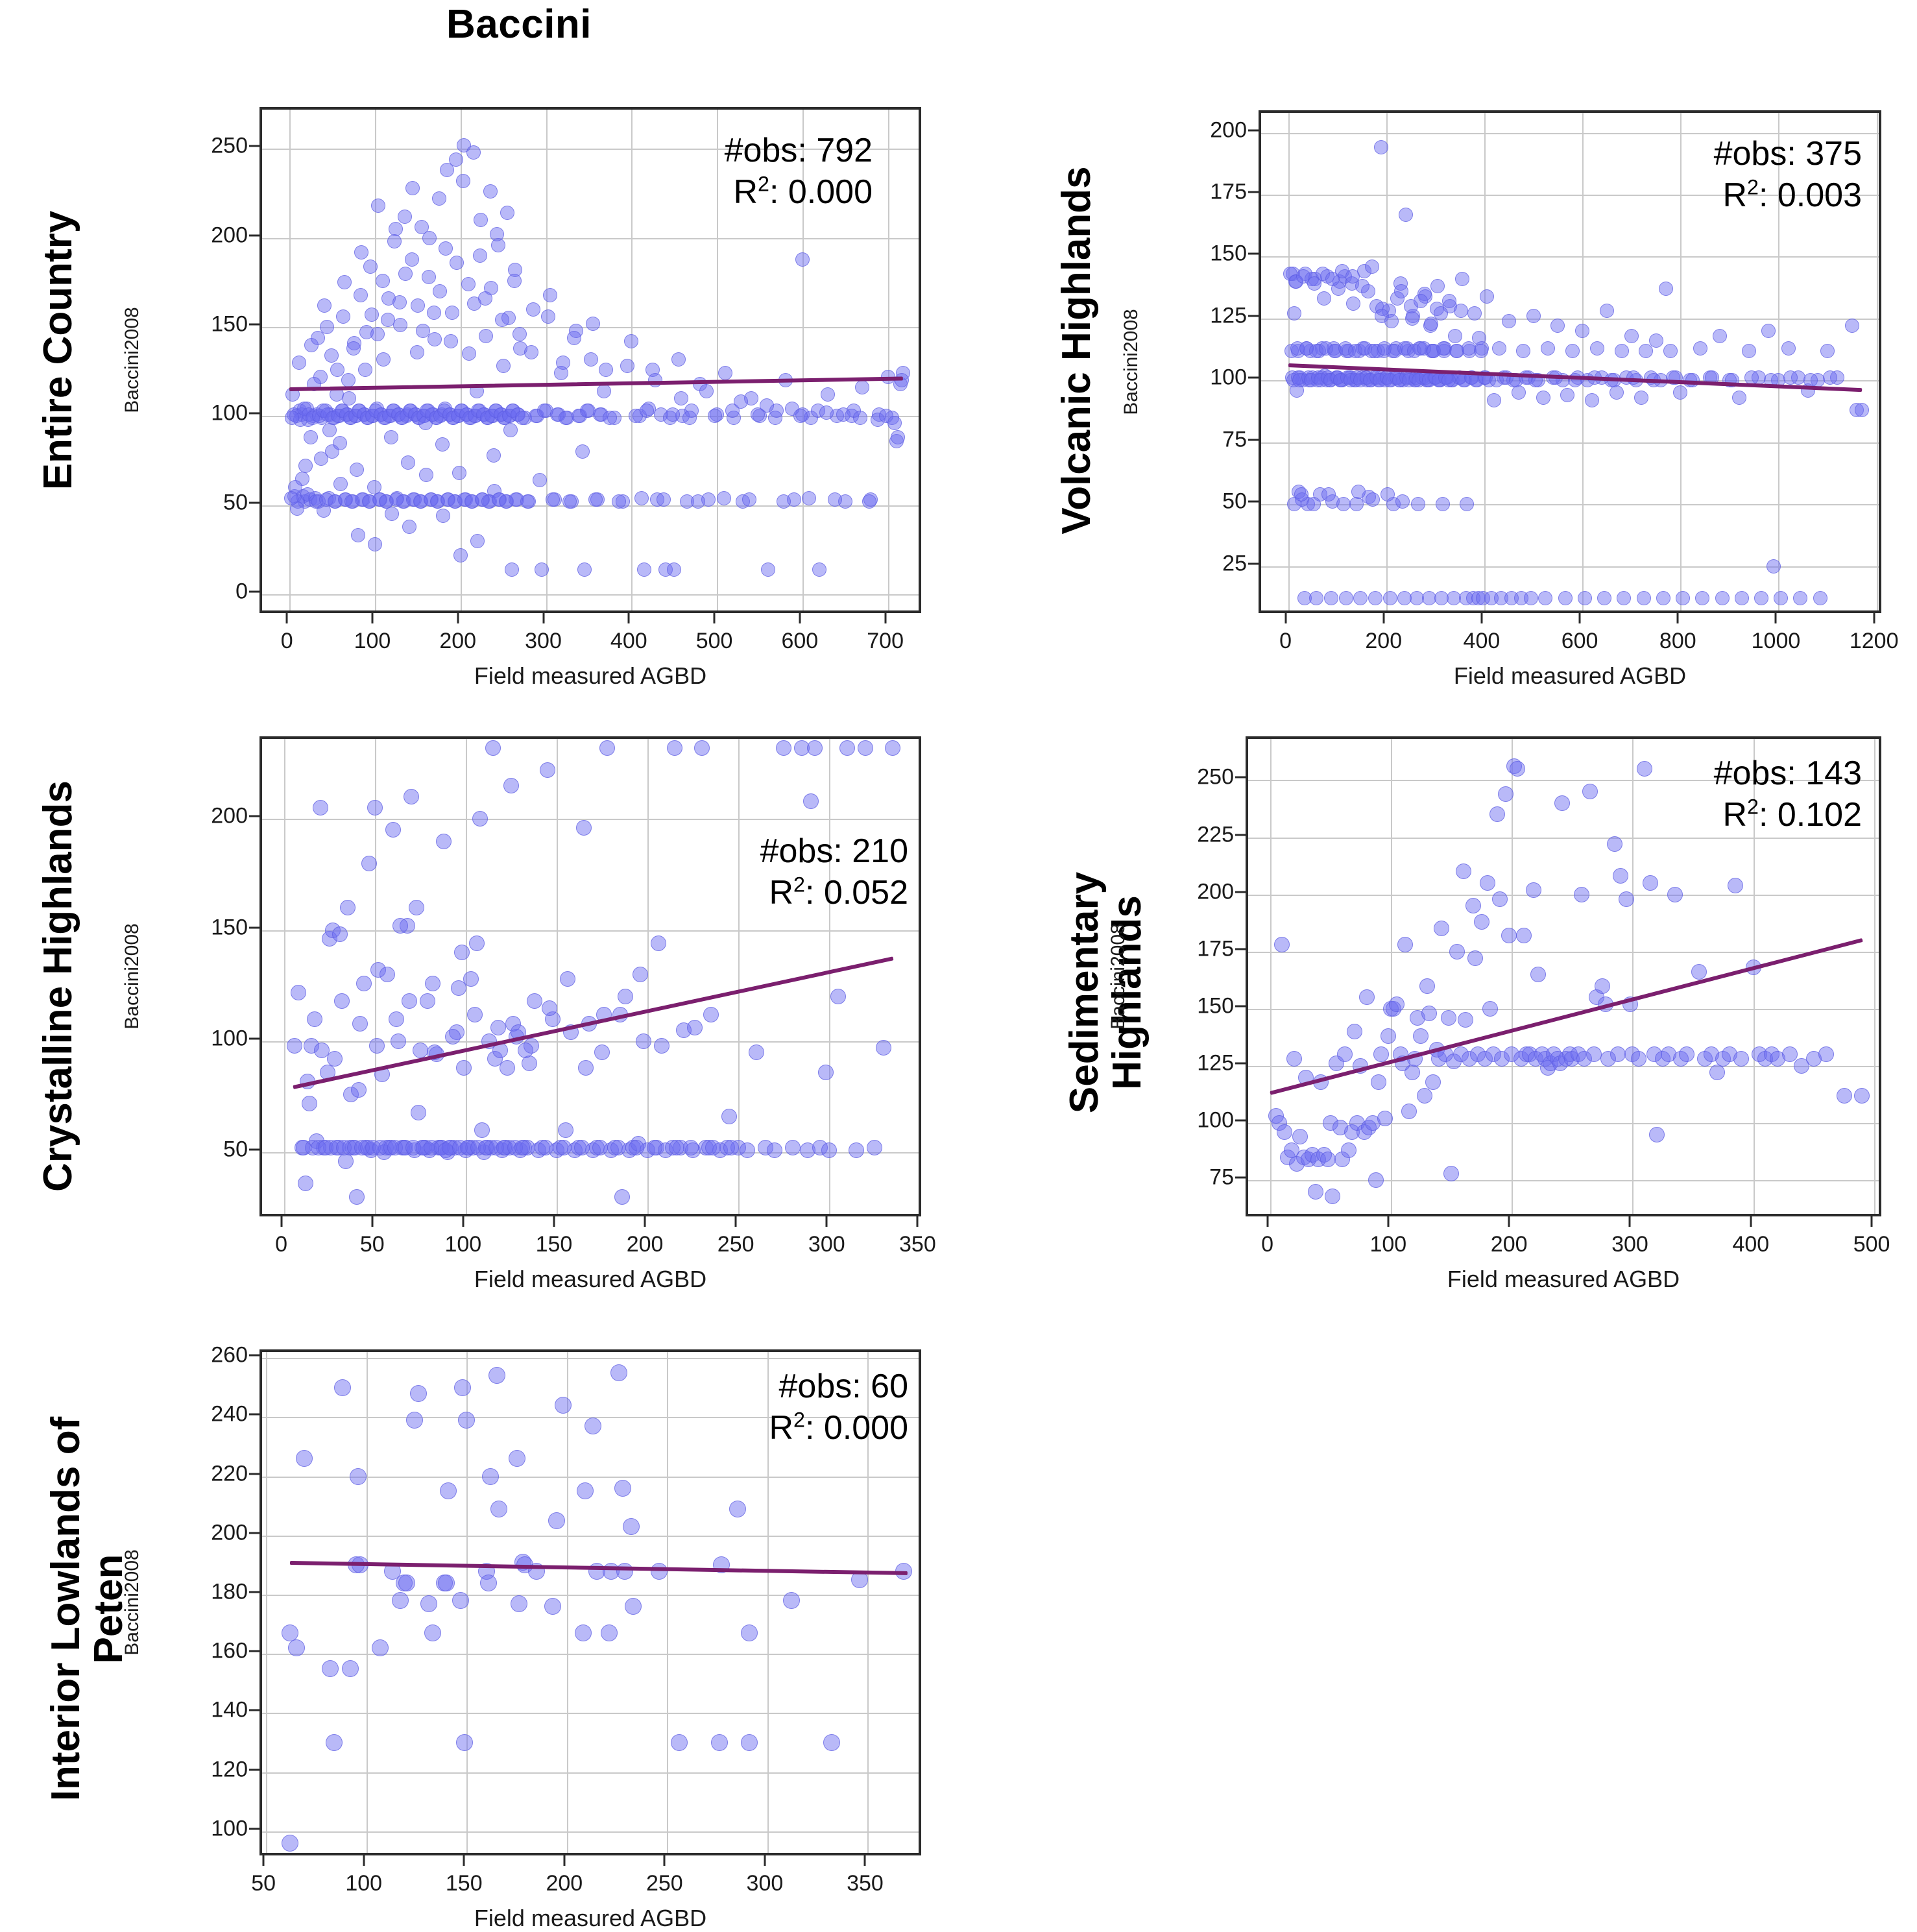 The width and height of the screenshot is (1917, 1932). What do you see at coordinates (917, 1244) in the screenshot?
I see `x-tick-label: 350` at bounding box center [917, 1244].